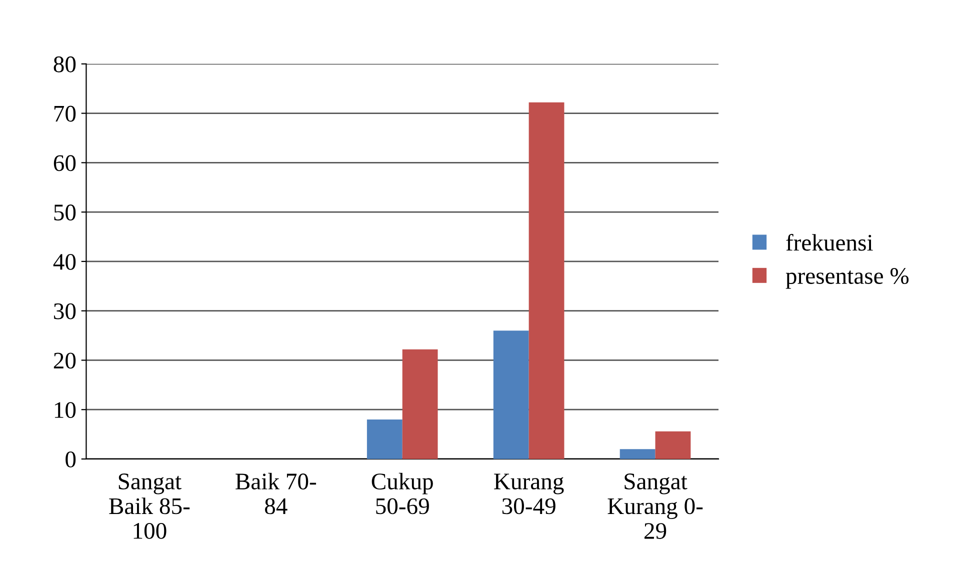 This screenshot has width=958, height=581. What do you see at coordinates (655, 506) in the screenshot?
I see `x-tick-label: Sangat Kurang 0- 29` at bounding box center [655, 506].